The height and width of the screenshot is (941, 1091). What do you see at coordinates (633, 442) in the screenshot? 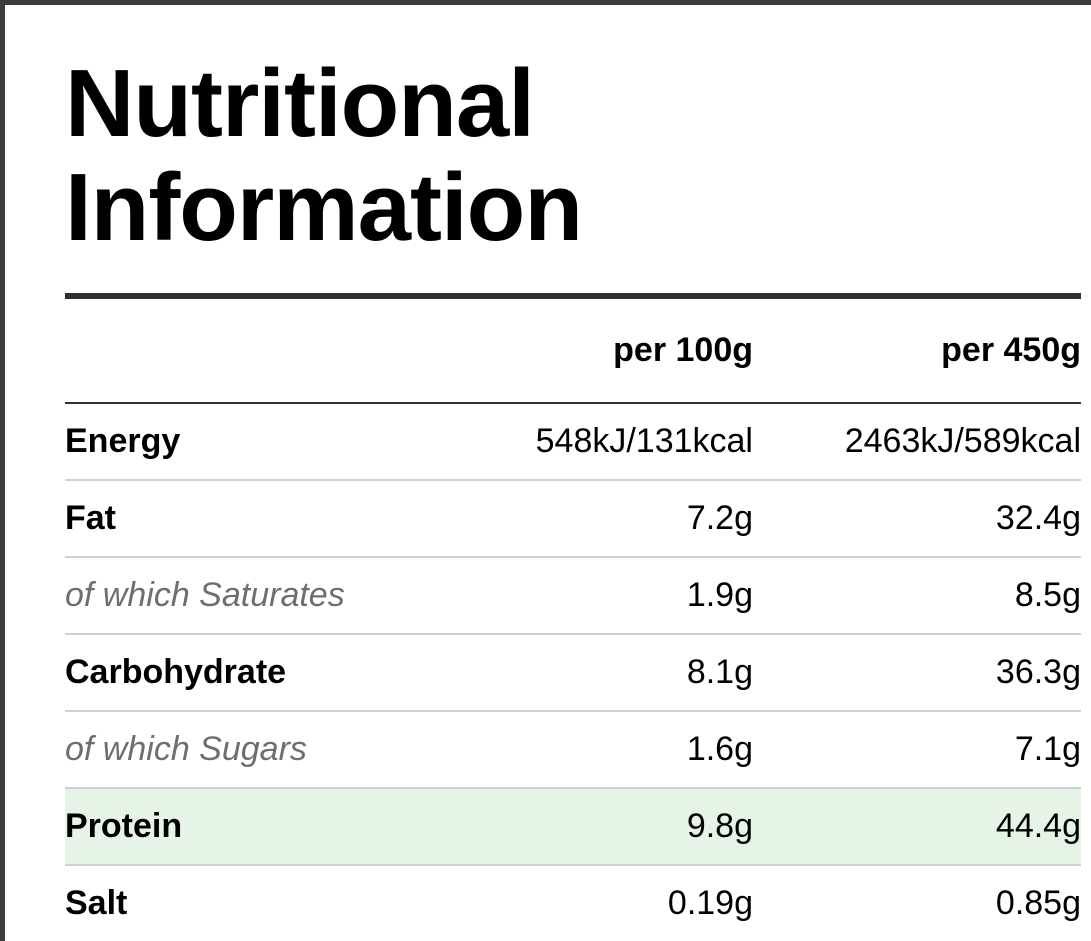
I see `value-per-100g: 548kJ/131kcal` at bounding box center [633, 442].